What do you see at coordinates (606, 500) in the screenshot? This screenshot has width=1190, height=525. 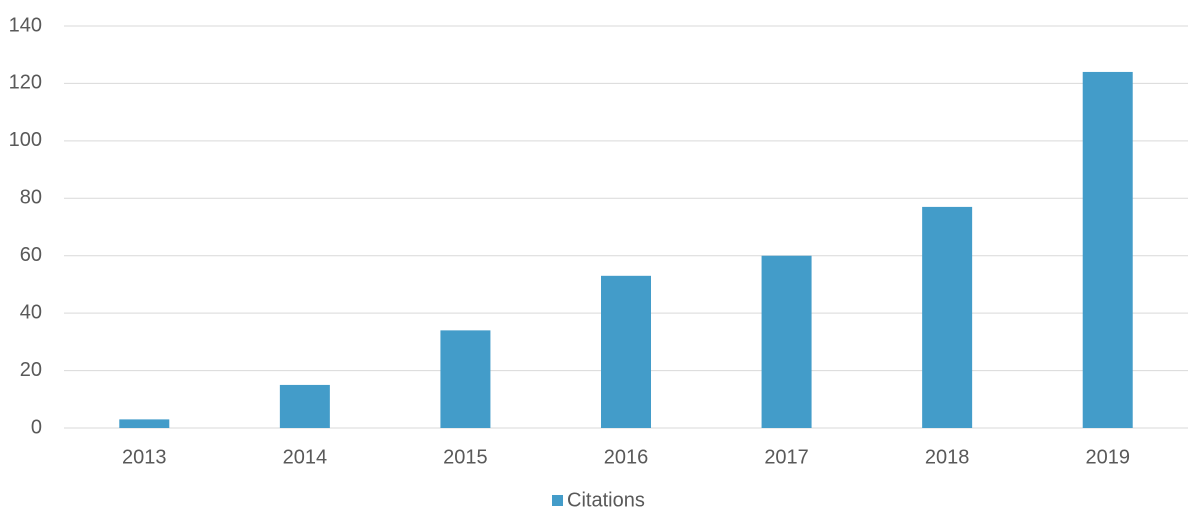 I see `legend-label: Citations` at bounding box center [606, 500].